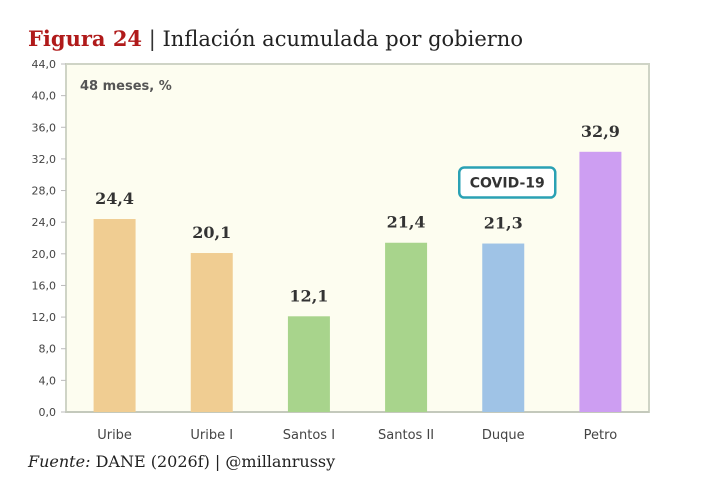 The height and width of the screenshot is (498, 702). I want to click on bar-petro, so click(600, 282).